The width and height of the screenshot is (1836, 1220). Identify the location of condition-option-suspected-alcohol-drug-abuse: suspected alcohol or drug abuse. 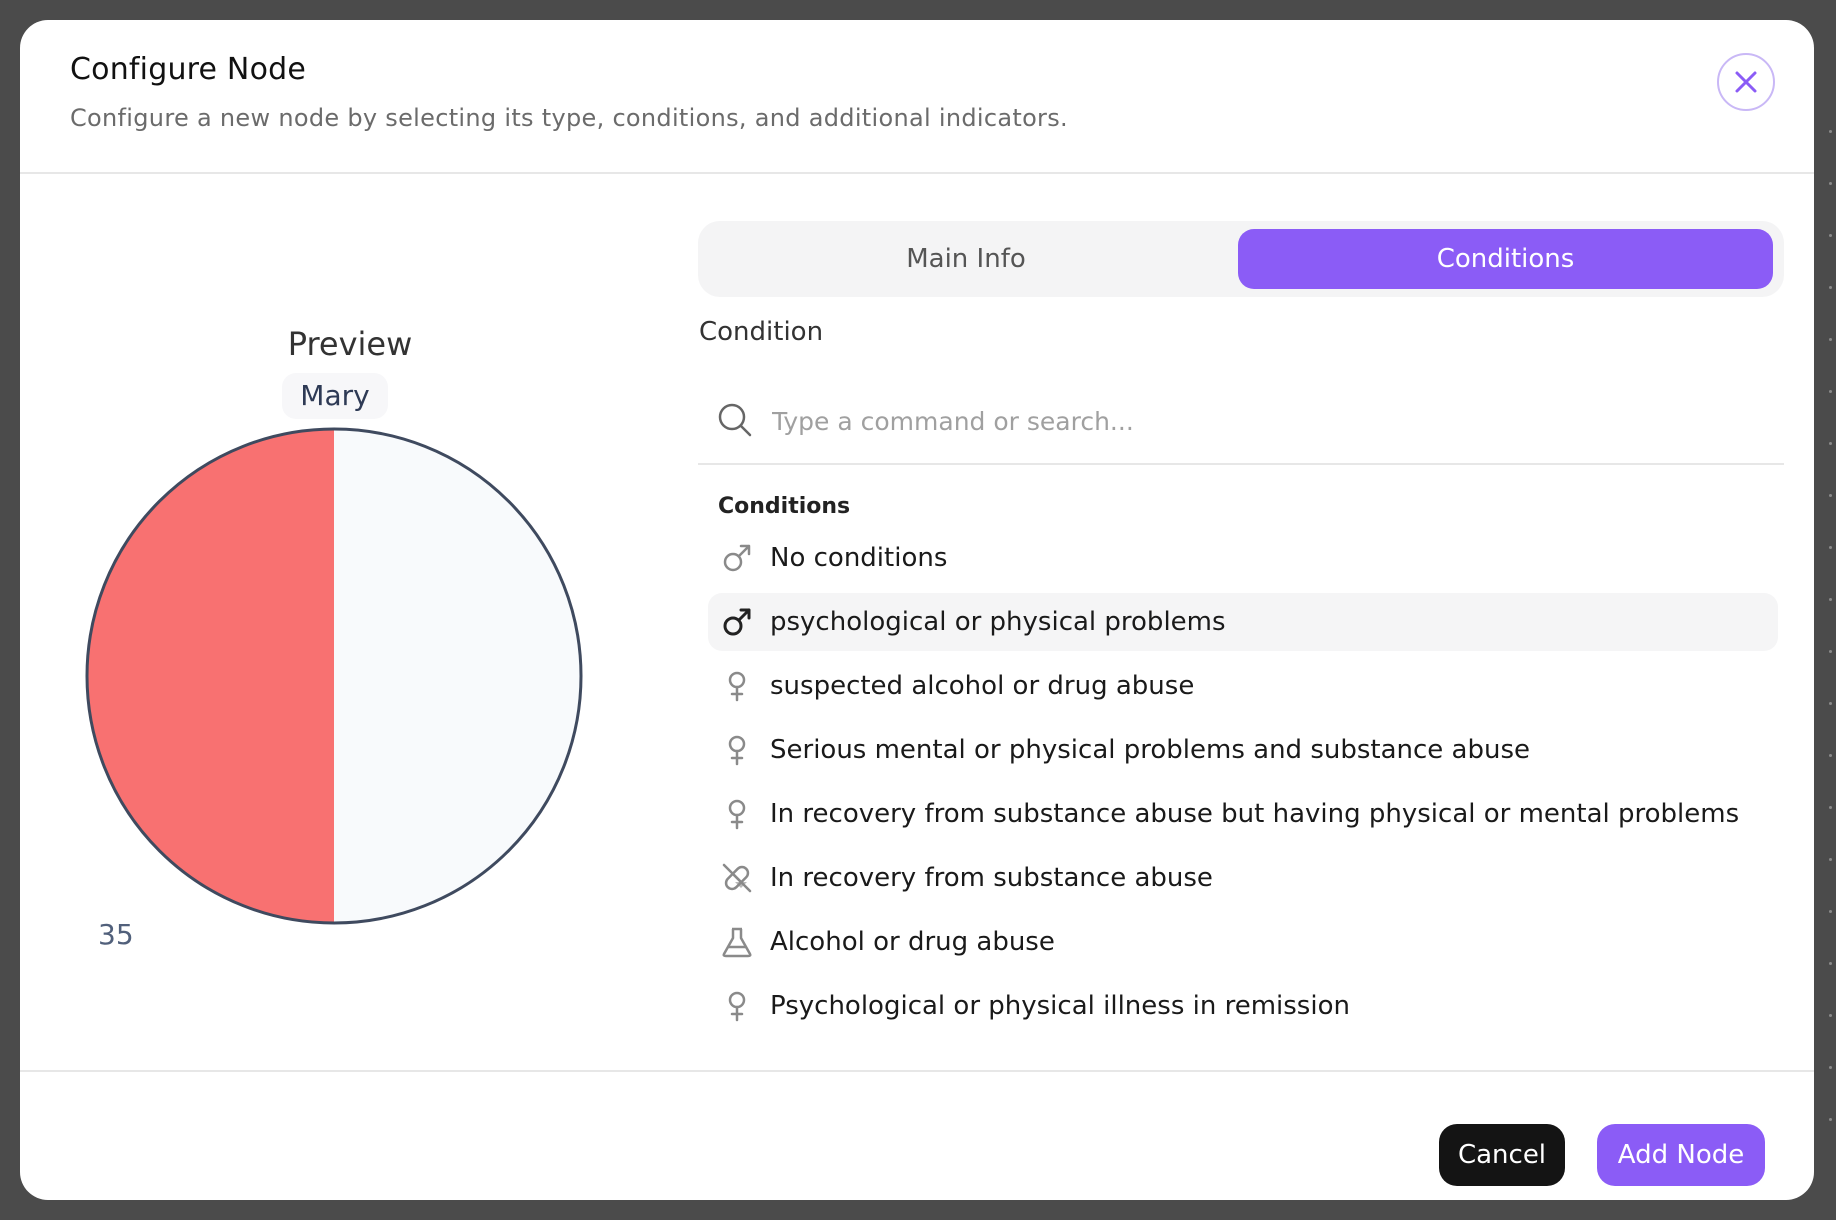
(1243, 686).